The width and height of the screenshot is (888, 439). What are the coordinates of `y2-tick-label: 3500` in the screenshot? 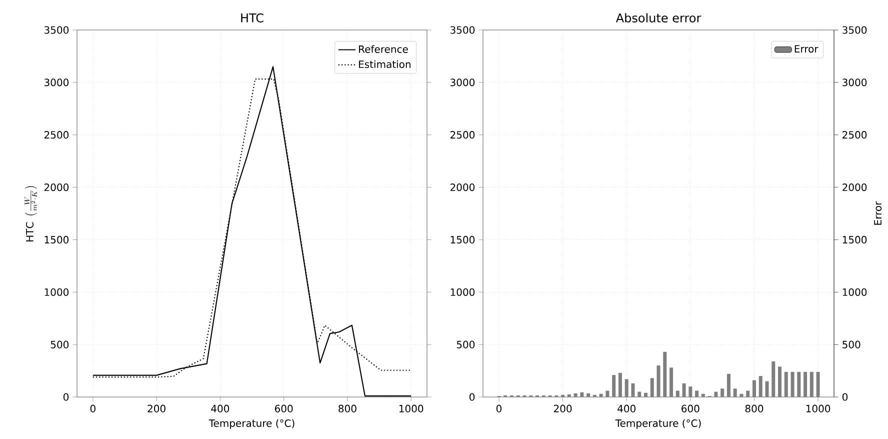 It's located at (854, 30).